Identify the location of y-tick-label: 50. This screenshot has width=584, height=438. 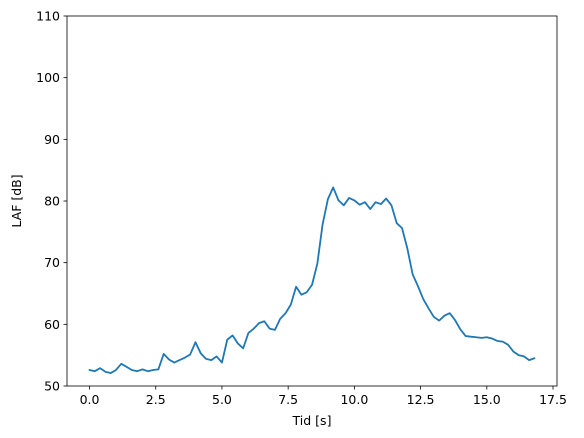
(52, 386).